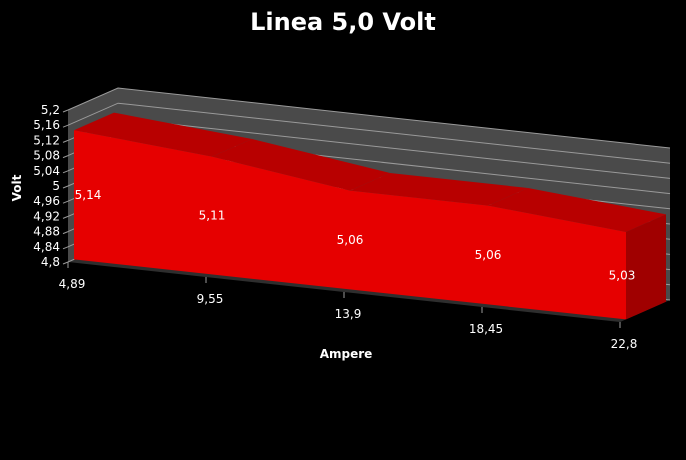  Describe the element at coordinates (343, 22) in the screenshot. I see `chart-title: Linea 5,0 Volt` at that location.